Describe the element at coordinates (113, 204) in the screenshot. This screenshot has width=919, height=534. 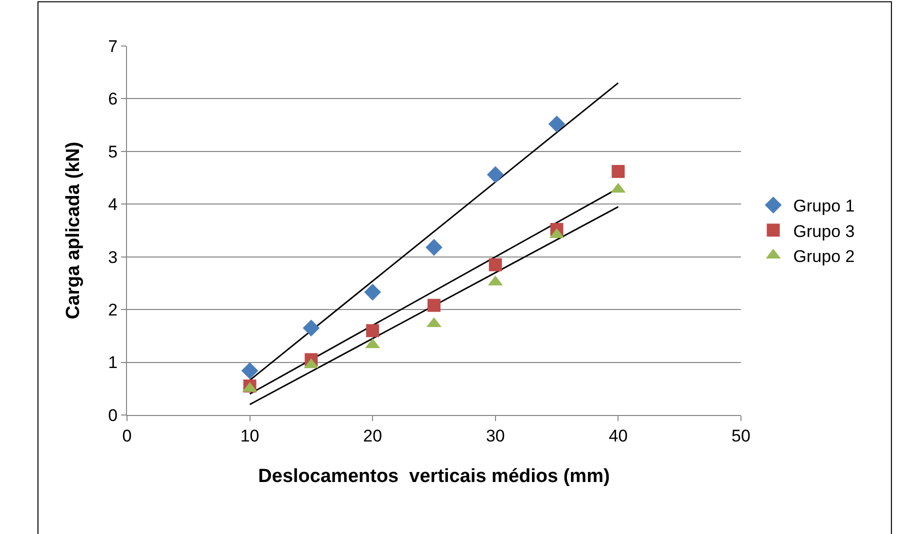
I see `y-tick-label: 4` at that location.